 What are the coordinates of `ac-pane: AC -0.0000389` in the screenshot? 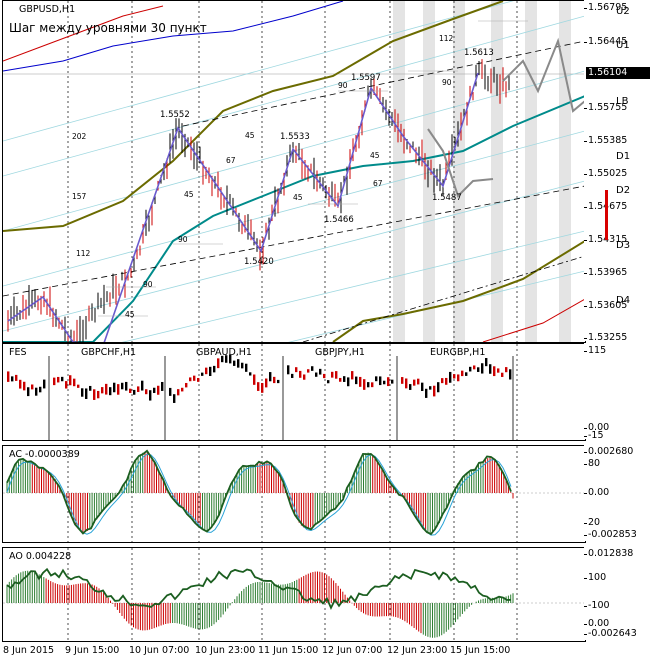 It's located at (294, 494).